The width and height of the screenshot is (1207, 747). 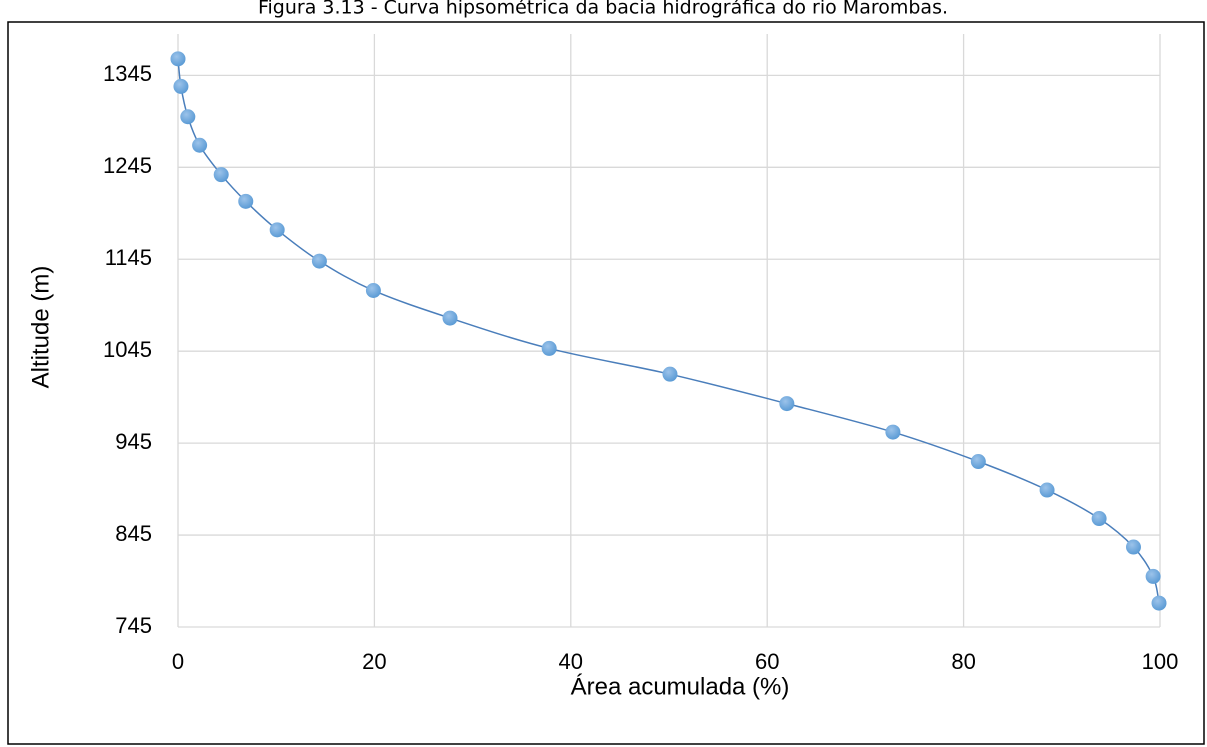 What do you see at coordinates (571, 661) in the screenshot?
I see `x-tick-label: 40` at bounding box center [571, 661].